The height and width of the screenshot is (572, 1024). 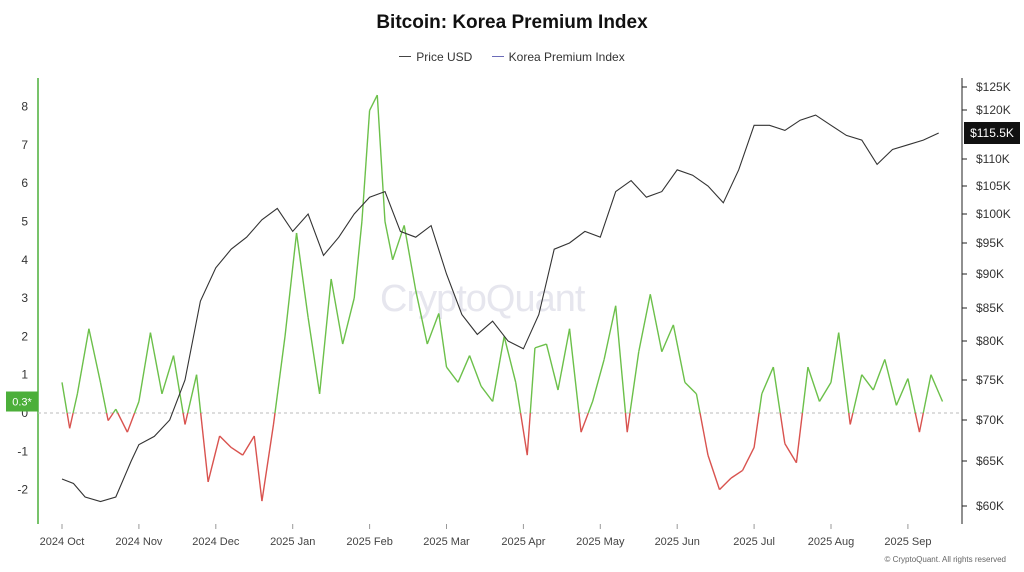 I want to click on left-tick-label: 1, so click(x=24, y=375).